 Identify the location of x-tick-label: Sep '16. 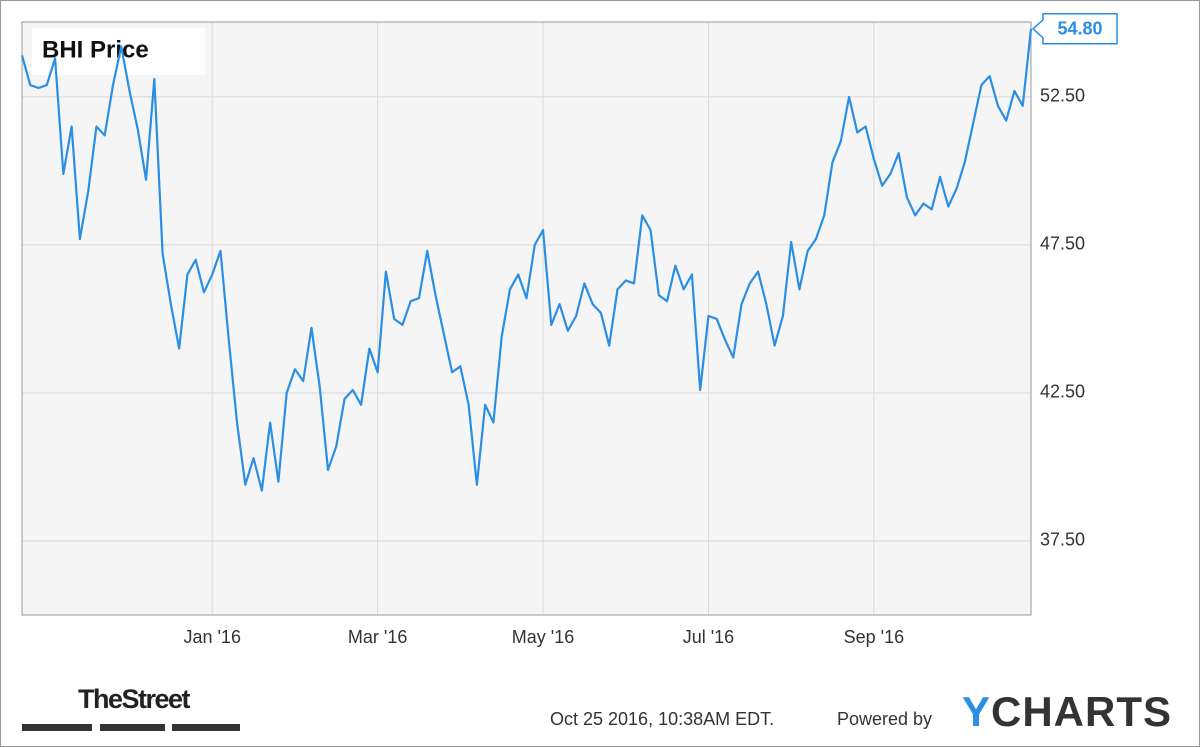
(874, 637).